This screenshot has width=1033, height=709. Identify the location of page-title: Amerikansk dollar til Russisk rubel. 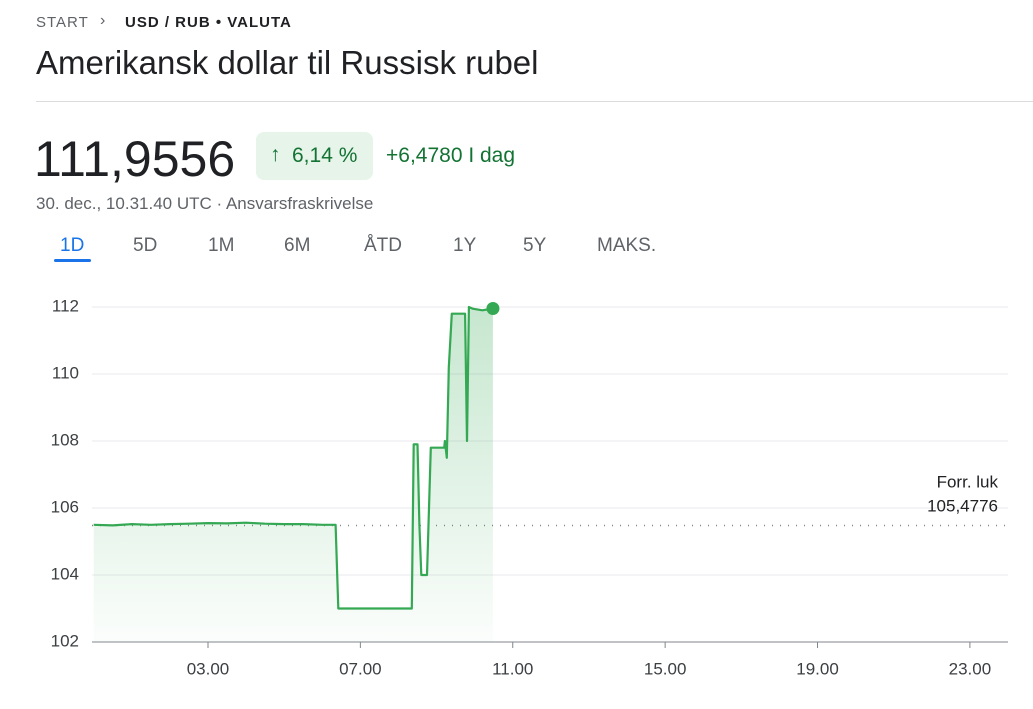
(287, 62).